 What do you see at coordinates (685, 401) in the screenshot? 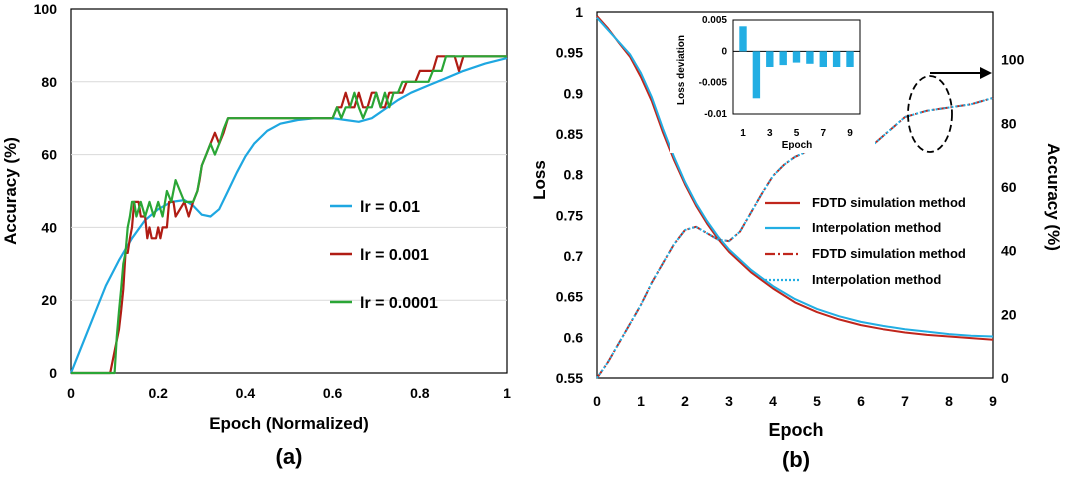
I see `panel-b-x-tick-label: 2` at bounding box center [685, 401].